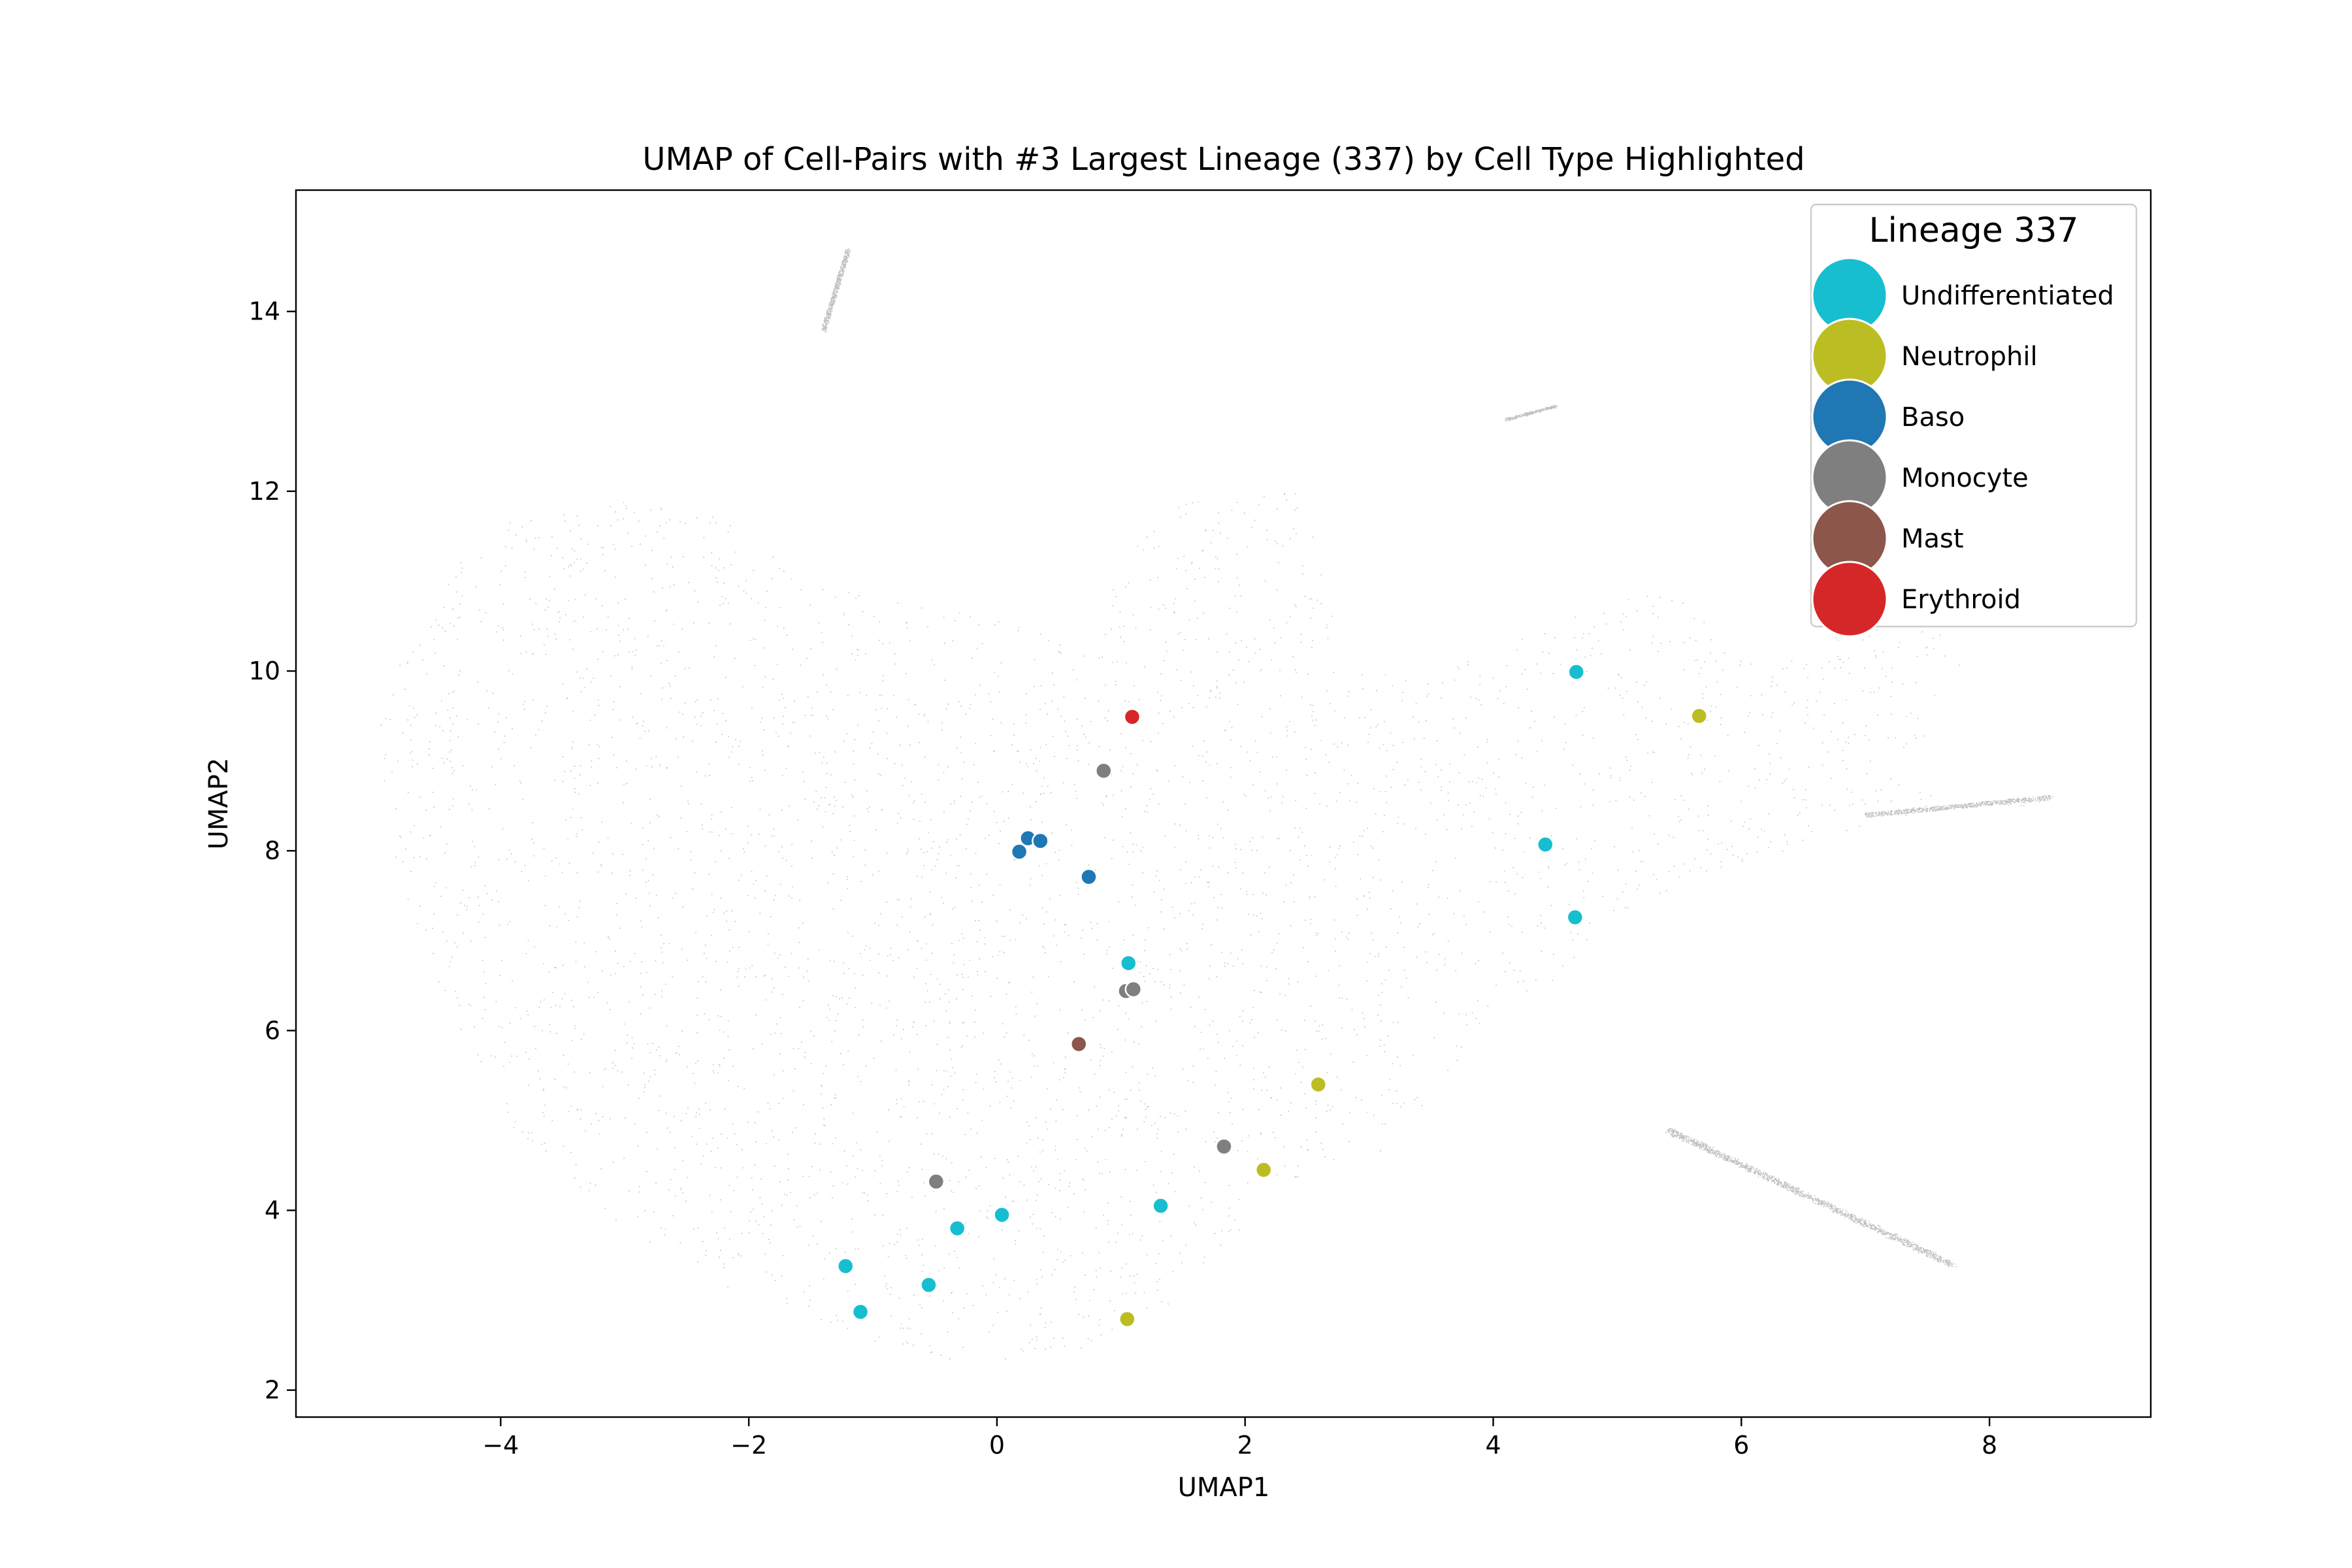  I want to click on legend-frame, so click(1974, 415).